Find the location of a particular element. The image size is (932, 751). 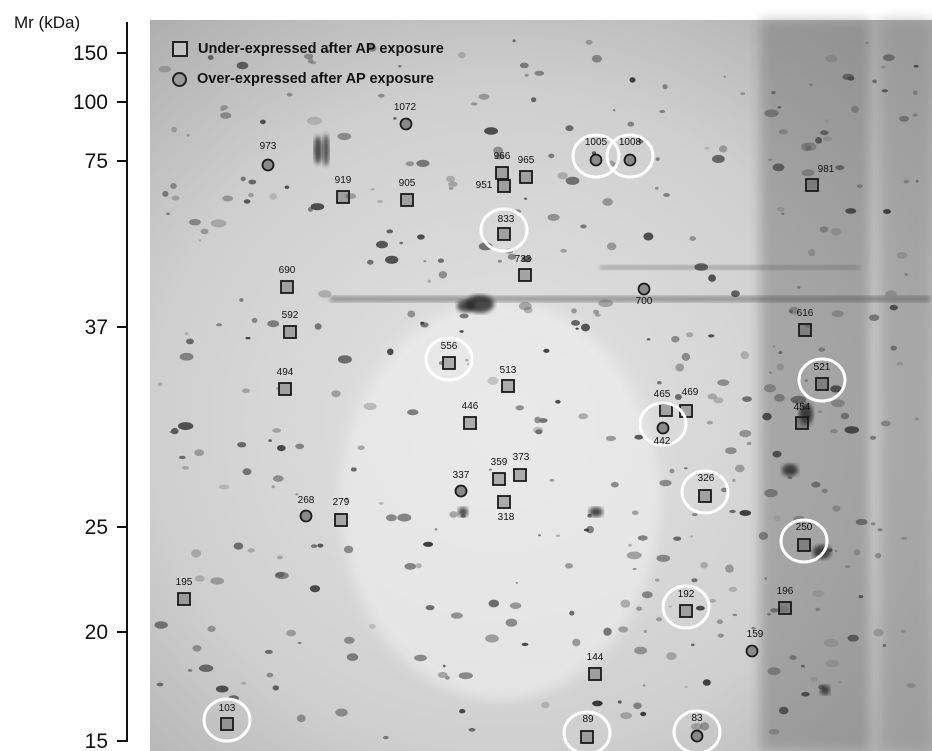

axis-tick-label: 20 is located at coordinates (96, 632).